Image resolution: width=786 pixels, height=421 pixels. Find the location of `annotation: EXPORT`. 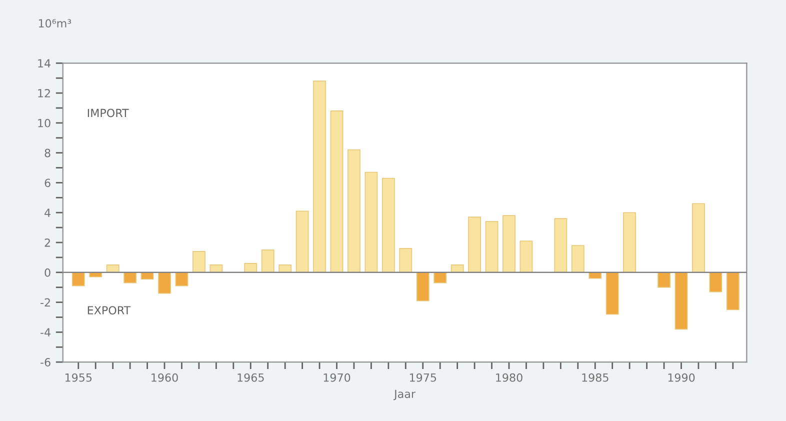

annotation: EXPORT is located at coordinates (109, 310).